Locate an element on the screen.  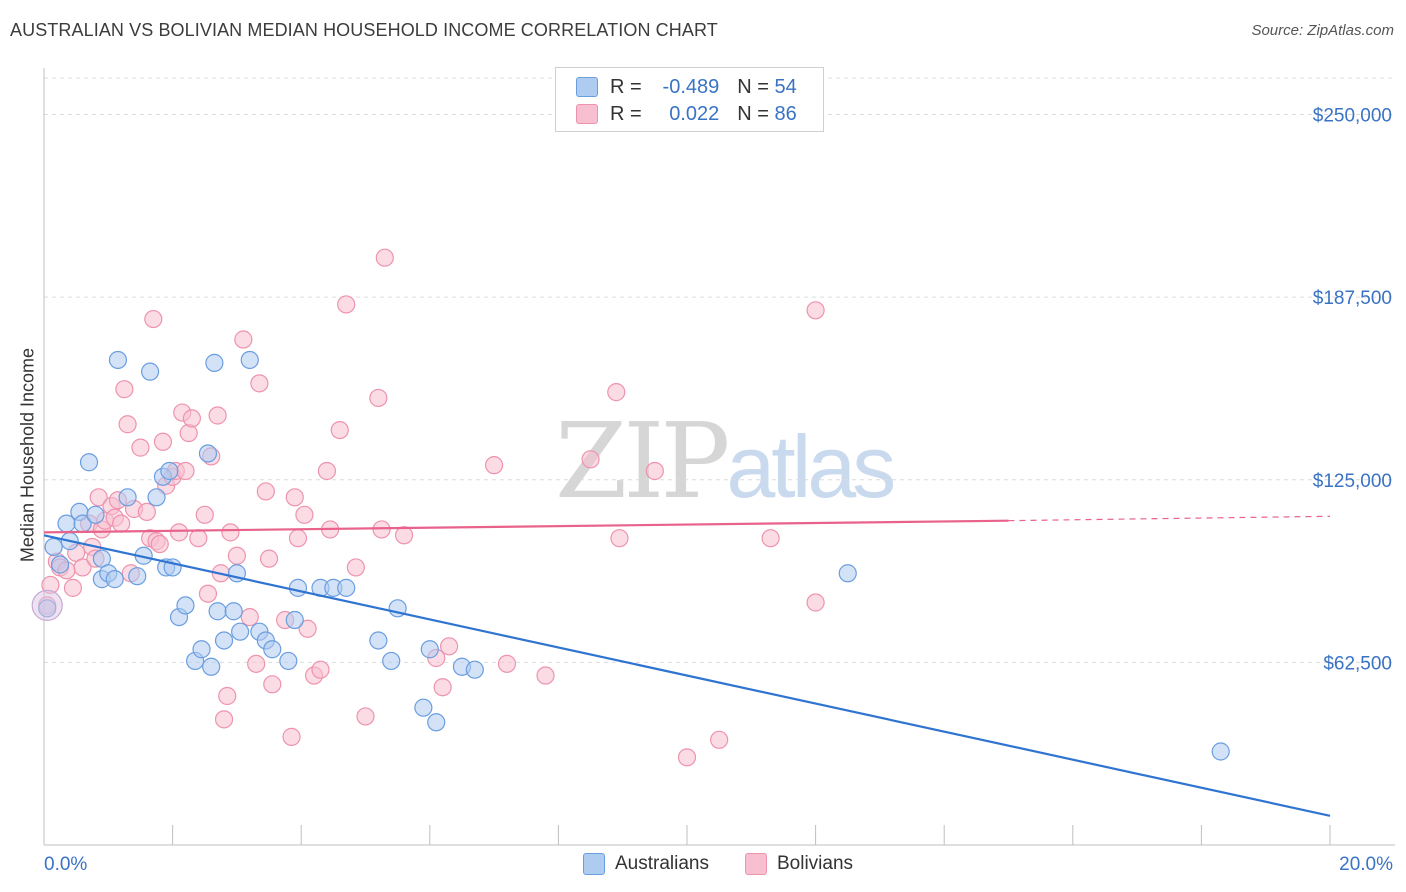
legend-swatch-australians is located at coordinates (587, 87).